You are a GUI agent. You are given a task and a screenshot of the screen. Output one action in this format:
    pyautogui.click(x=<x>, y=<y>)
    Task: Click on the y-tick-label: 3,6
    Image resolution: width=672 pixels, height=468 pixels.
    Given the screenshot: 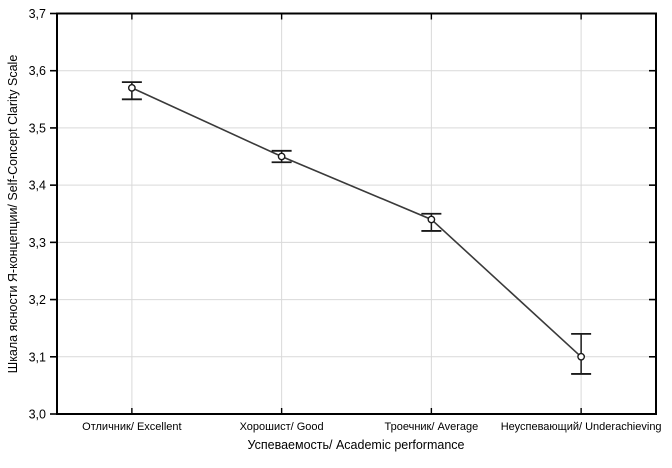 What is the action you would take?
    pyautogui.click(x=37, y=71)
    